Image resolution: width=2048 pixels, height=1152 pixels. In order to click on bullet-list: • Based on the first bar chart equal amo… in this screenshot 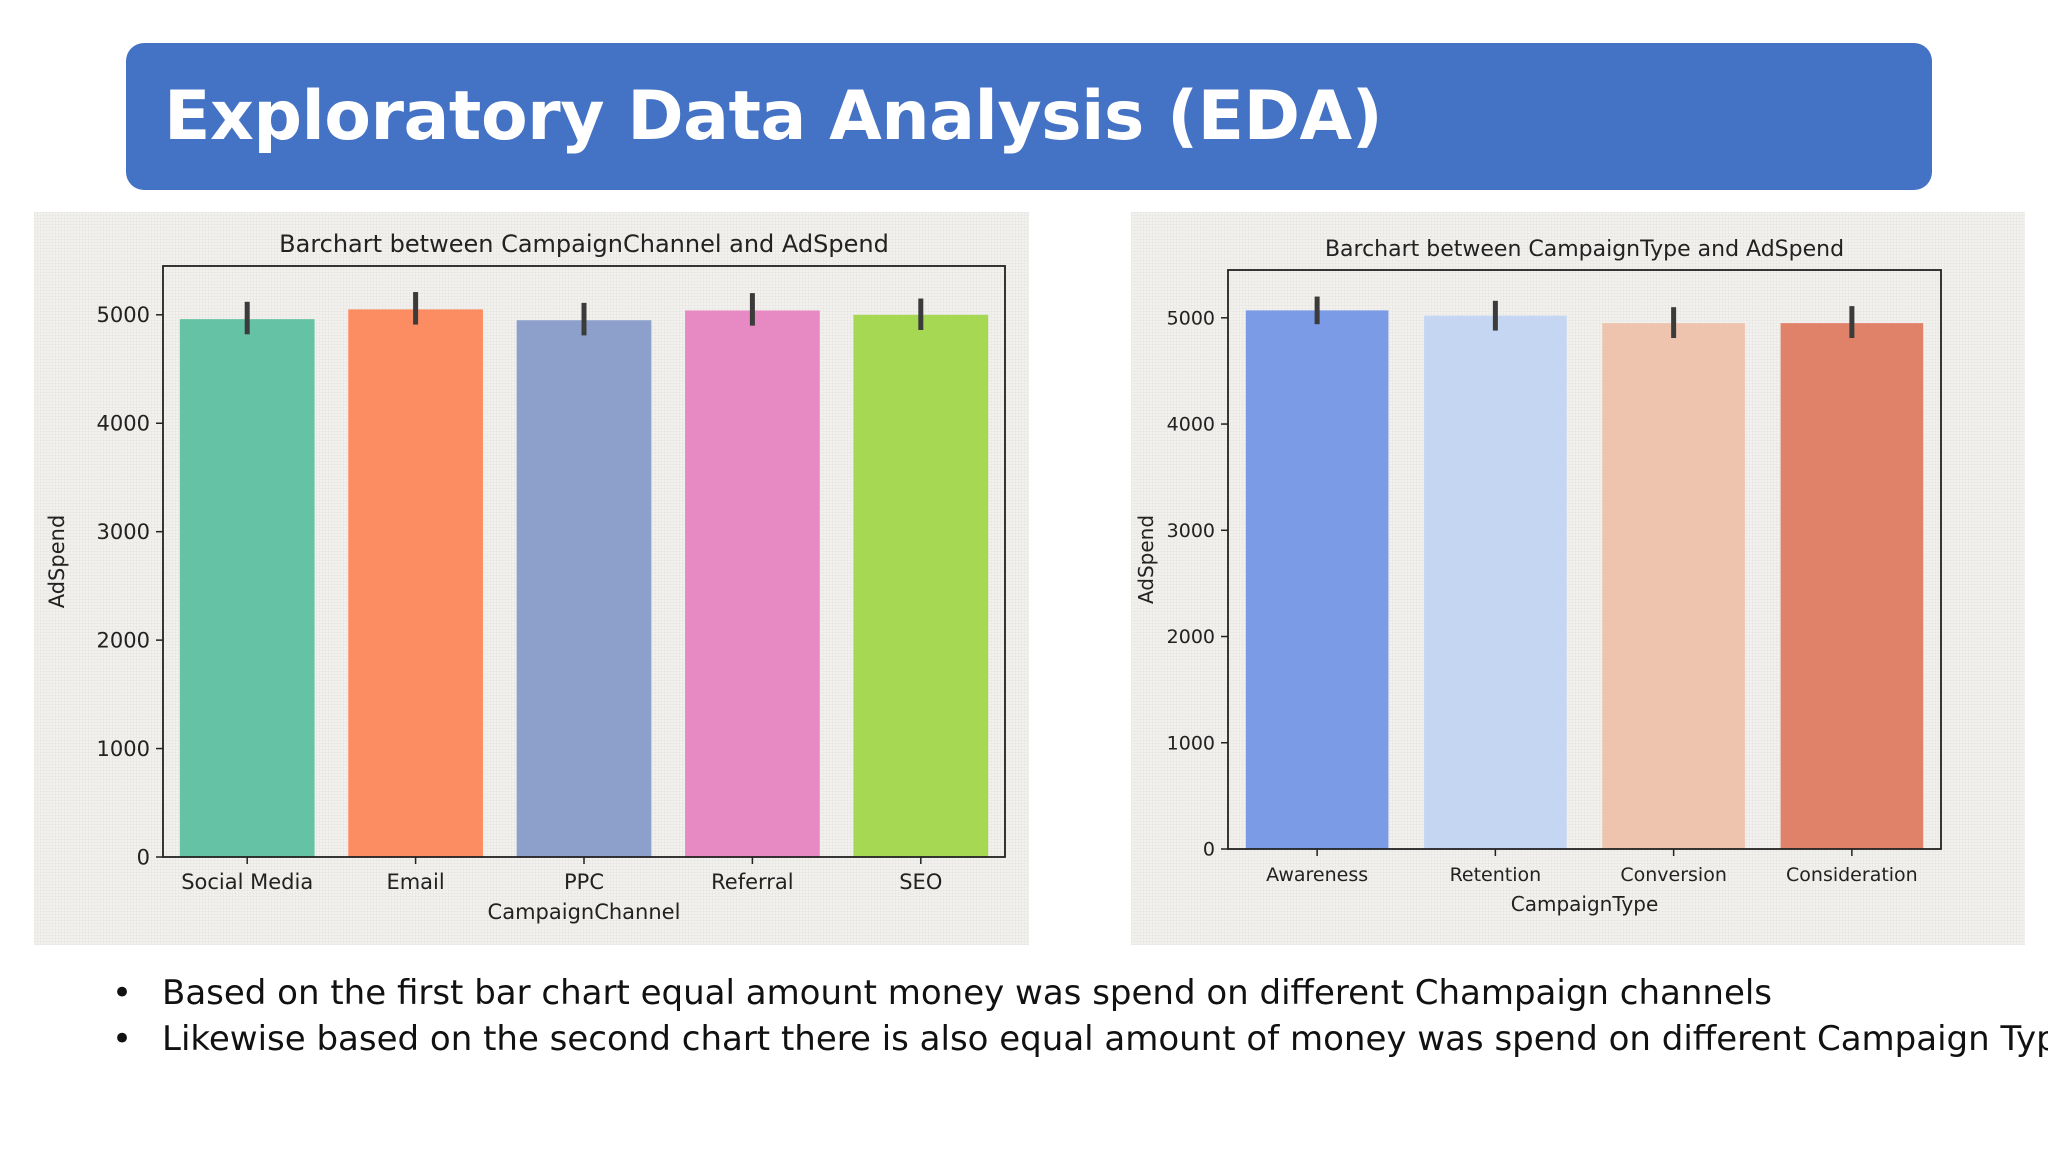, I will do `click(1079, 1016)`.